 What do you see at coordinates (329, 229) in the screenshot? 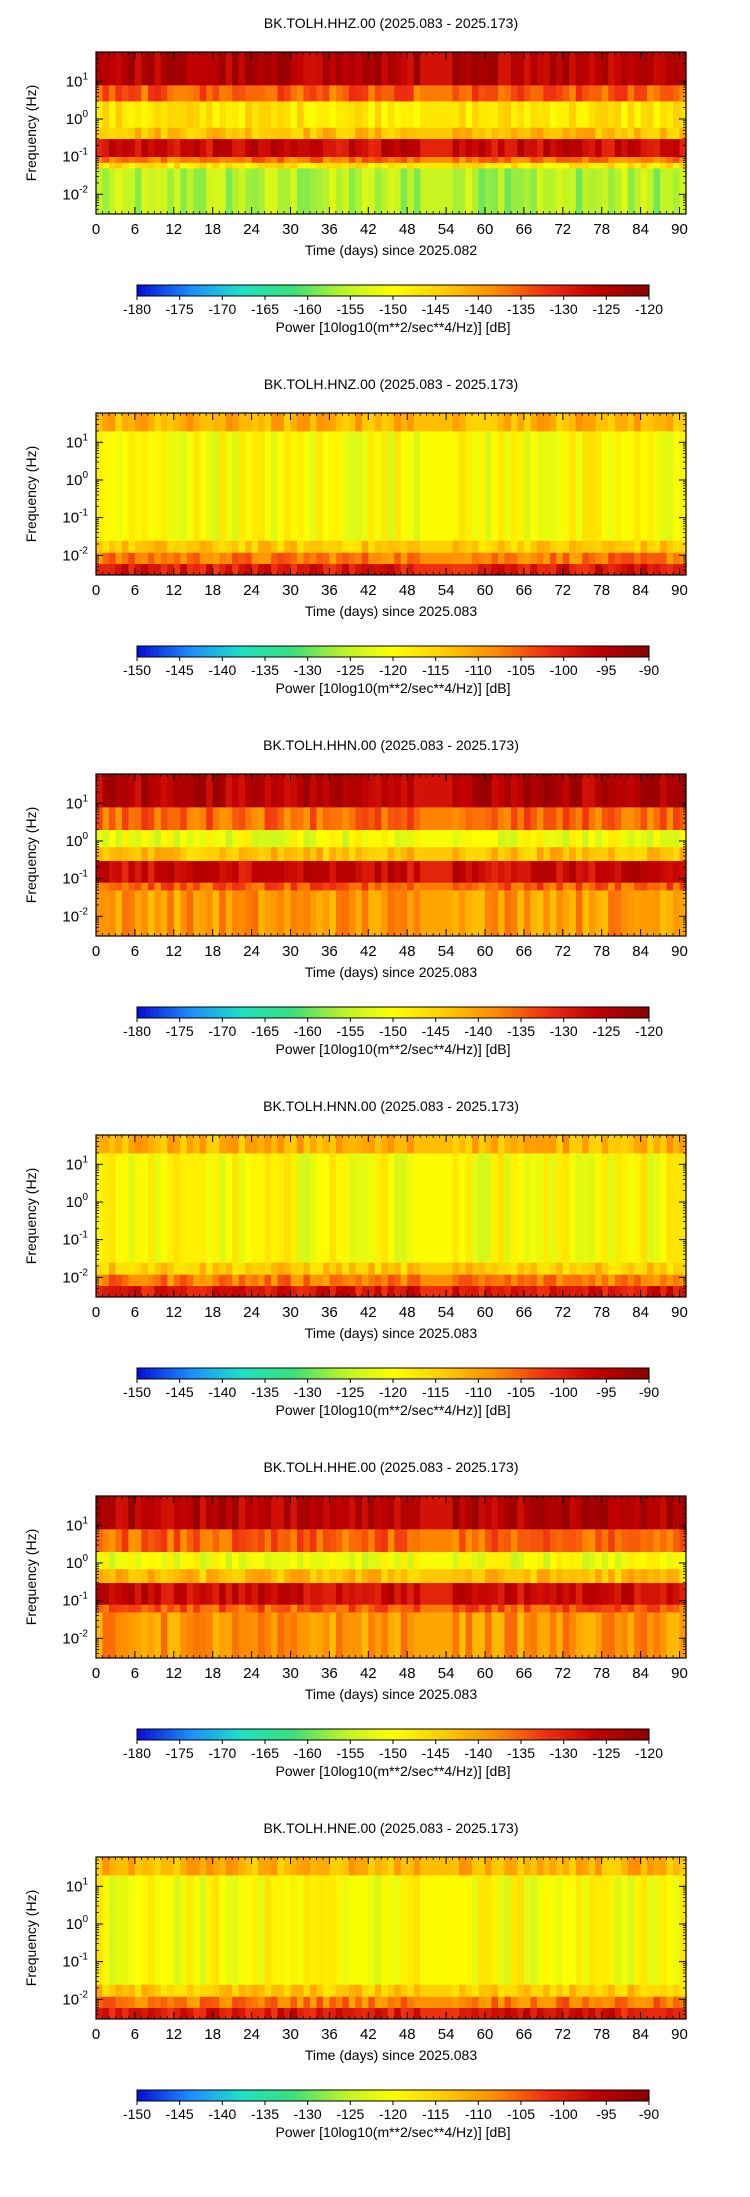
I see `x-tick-label: 36` at bounding box center [329, 229].